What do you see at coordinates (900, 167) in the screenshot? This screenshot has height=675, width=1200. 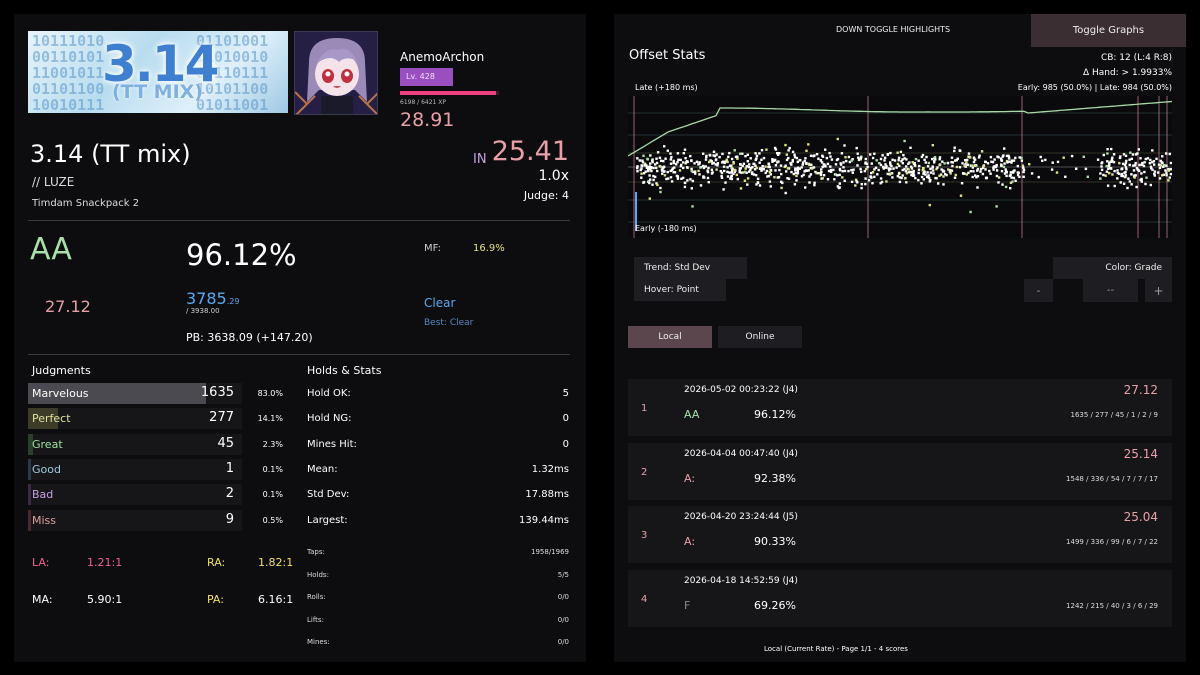 I see `offset-plot` at bounding box center [900, 167].